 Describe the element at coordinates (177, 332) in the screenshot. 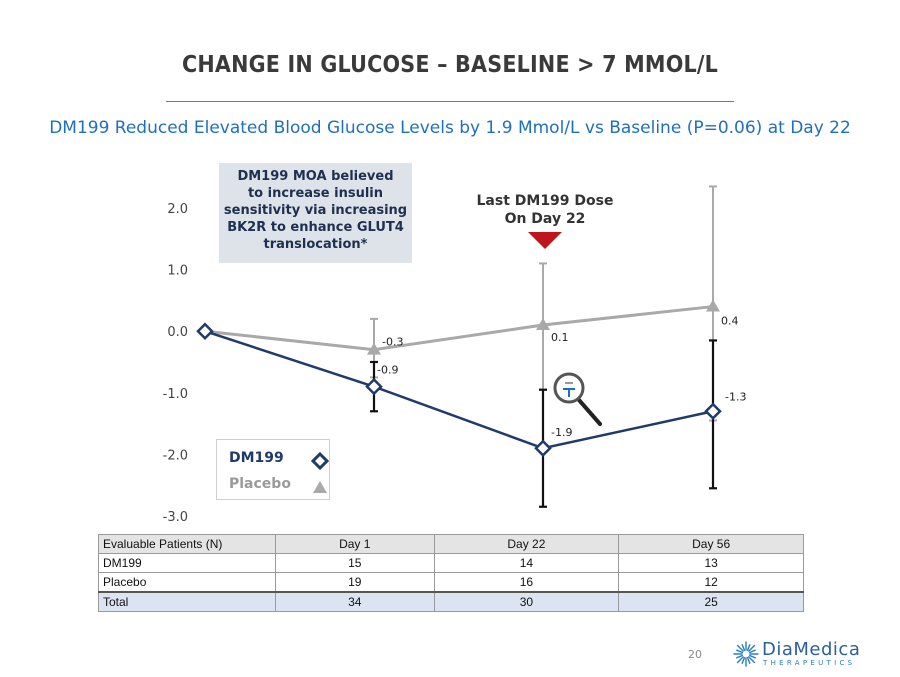

I see `y-tick-label: 0.0` at that location.